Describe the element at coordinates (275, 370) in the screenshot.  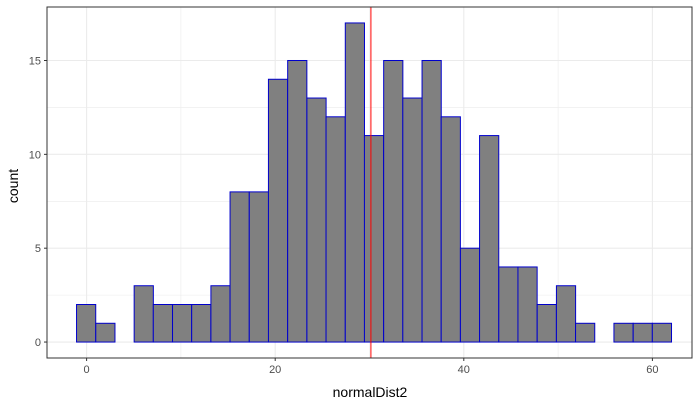
I see `x-tick-label: 20` at that location.